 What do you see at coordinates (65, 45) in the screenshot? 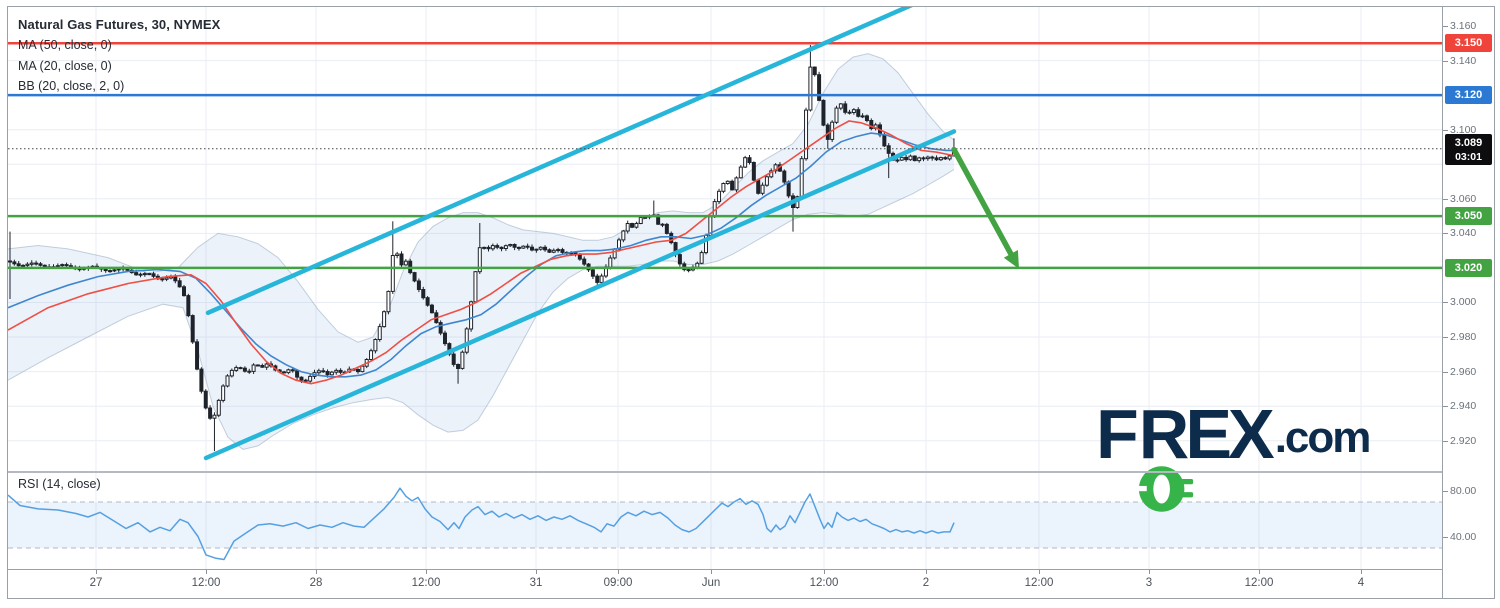
I see `indicator-ma50-label: MA (50, close, 0)` at bounding box center [65, 45].